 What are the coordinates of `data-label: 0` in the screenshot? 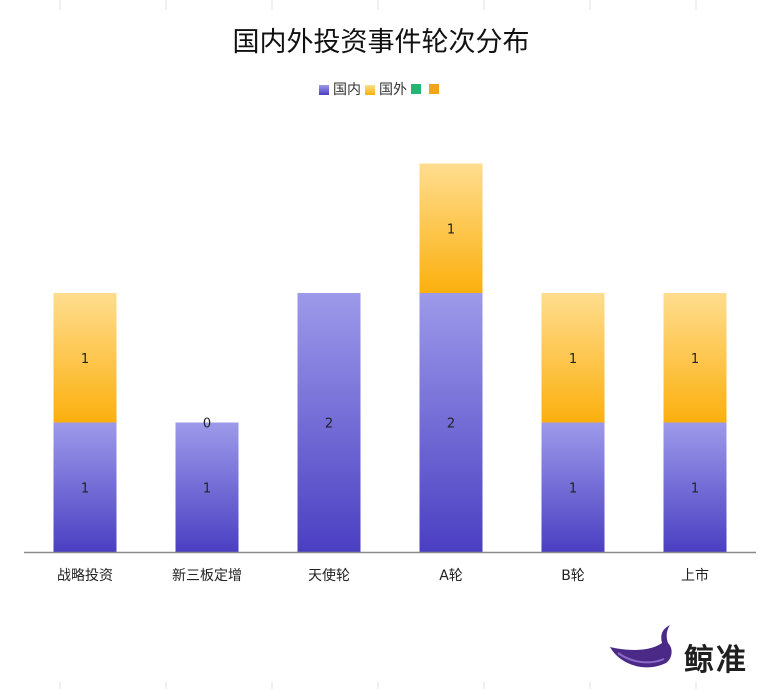 It's located at (207, 424).